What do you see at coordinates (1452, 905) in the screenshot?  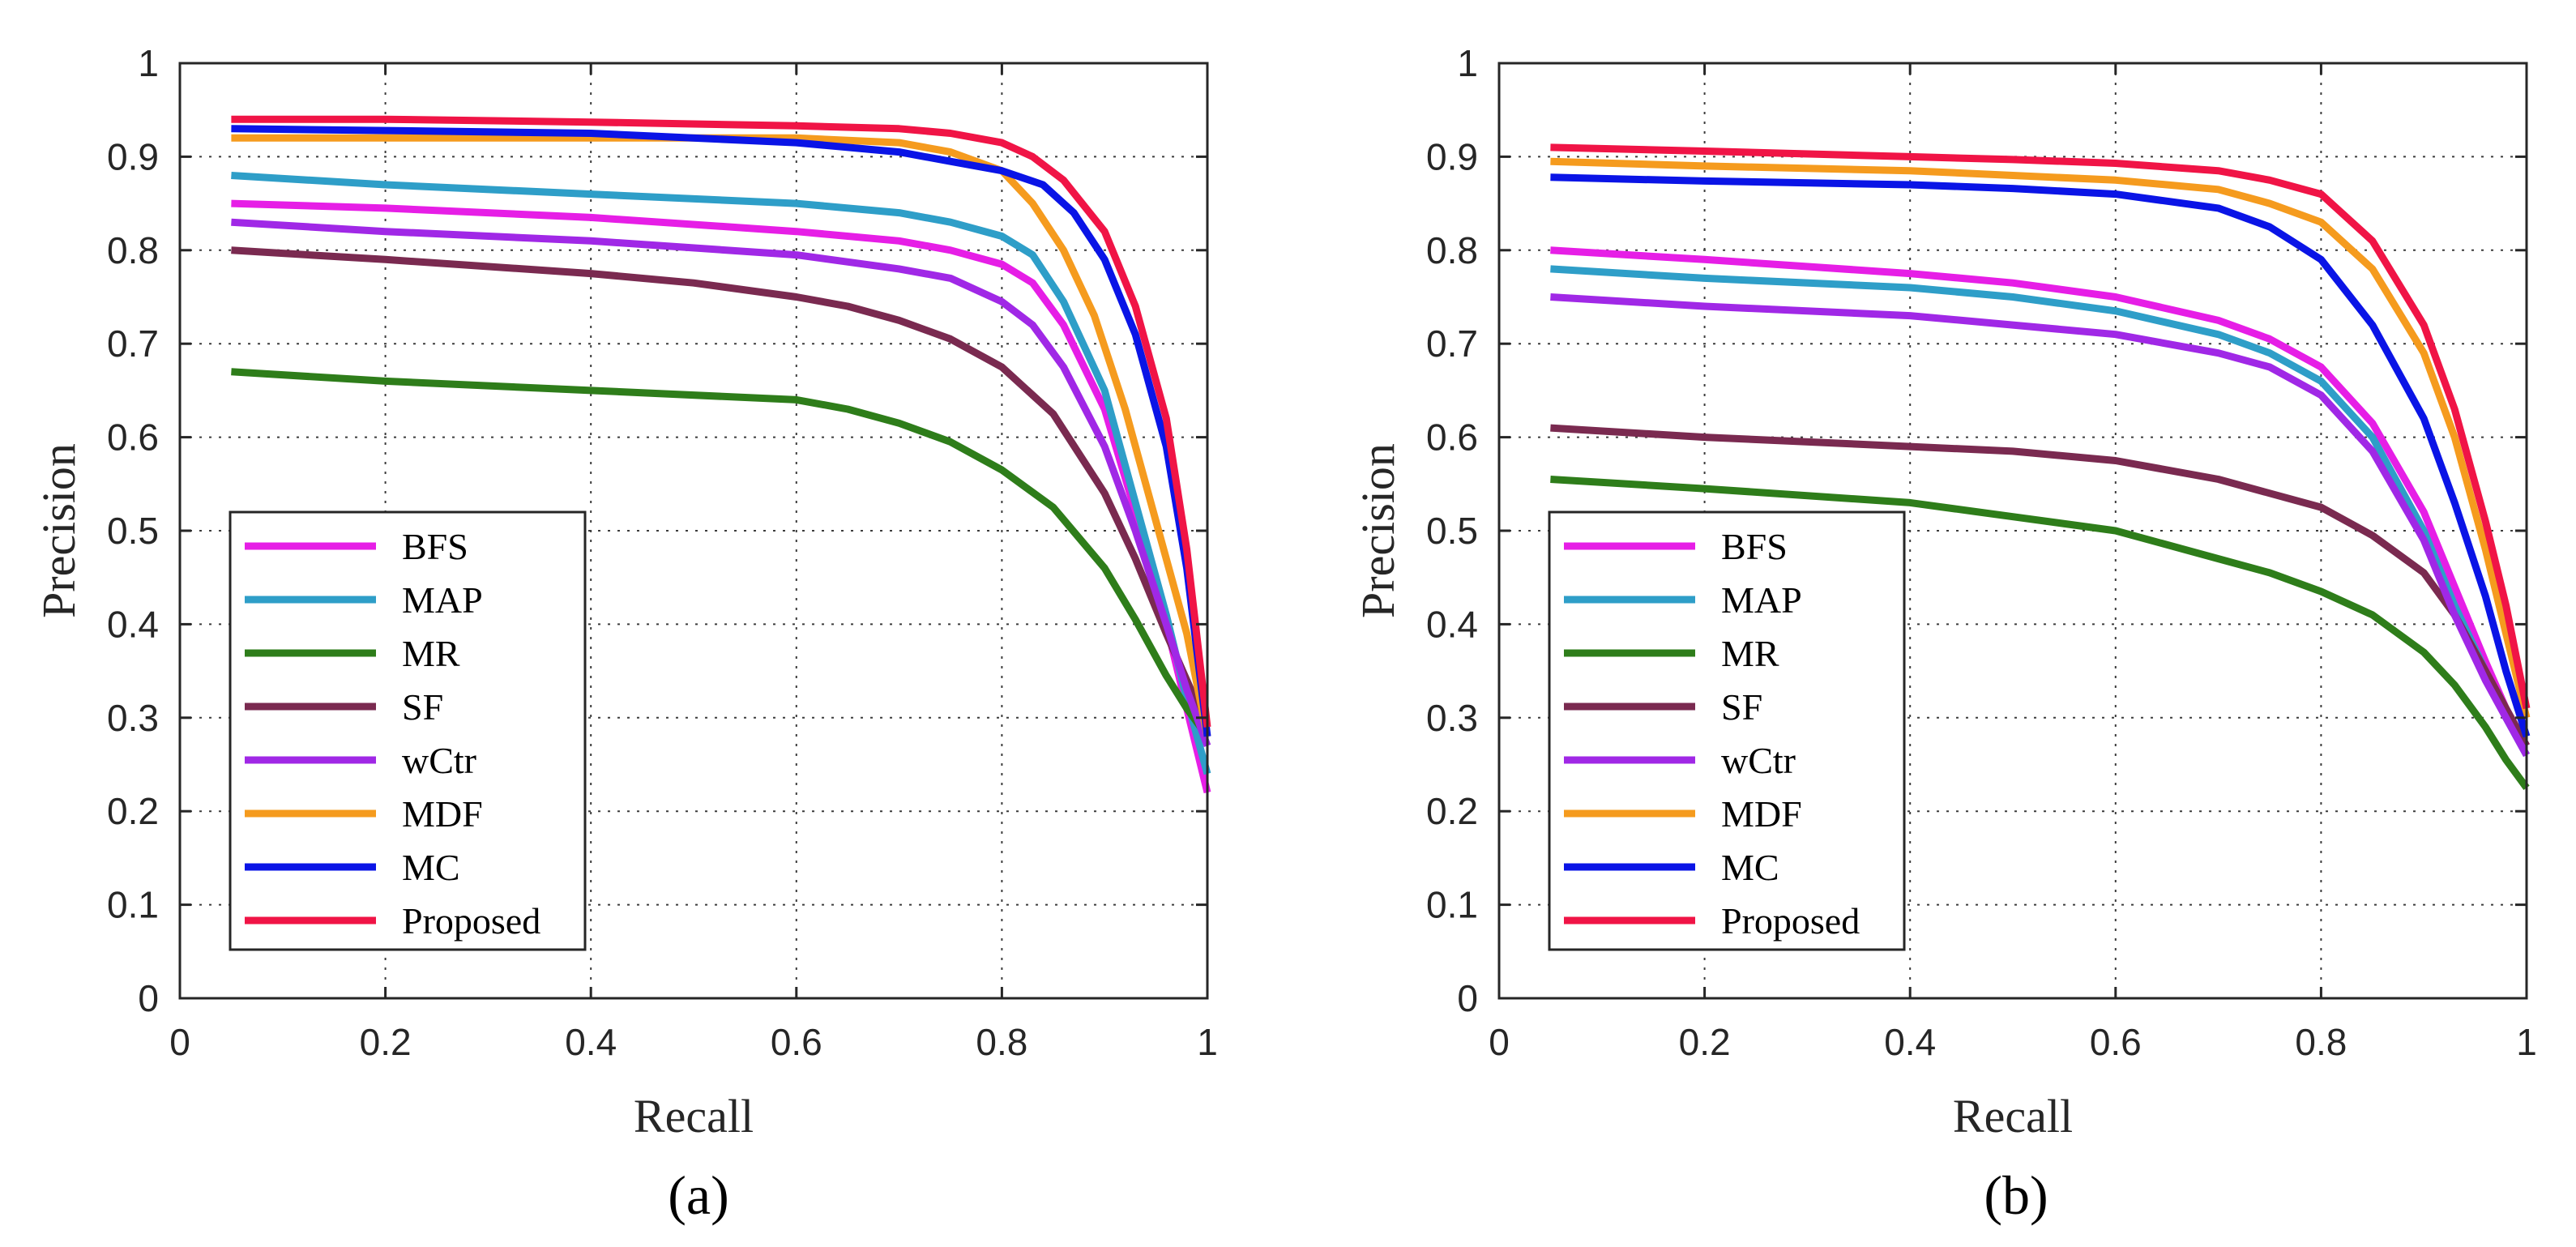 I see `chart-1-y-tick-label: 0.1` at bounding box center [1452, 905].